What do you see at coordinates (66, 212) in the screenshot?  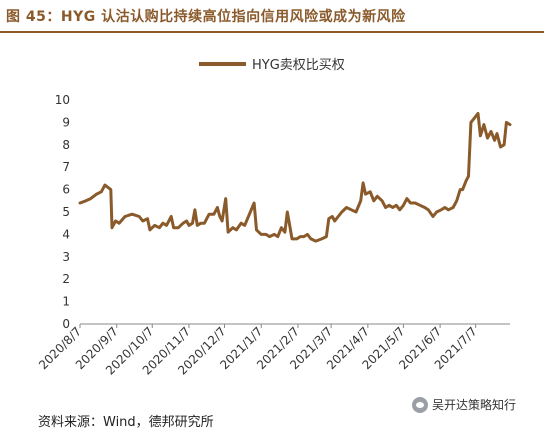 I see `y-tick-label: 5` at bounding box center [66, 212].